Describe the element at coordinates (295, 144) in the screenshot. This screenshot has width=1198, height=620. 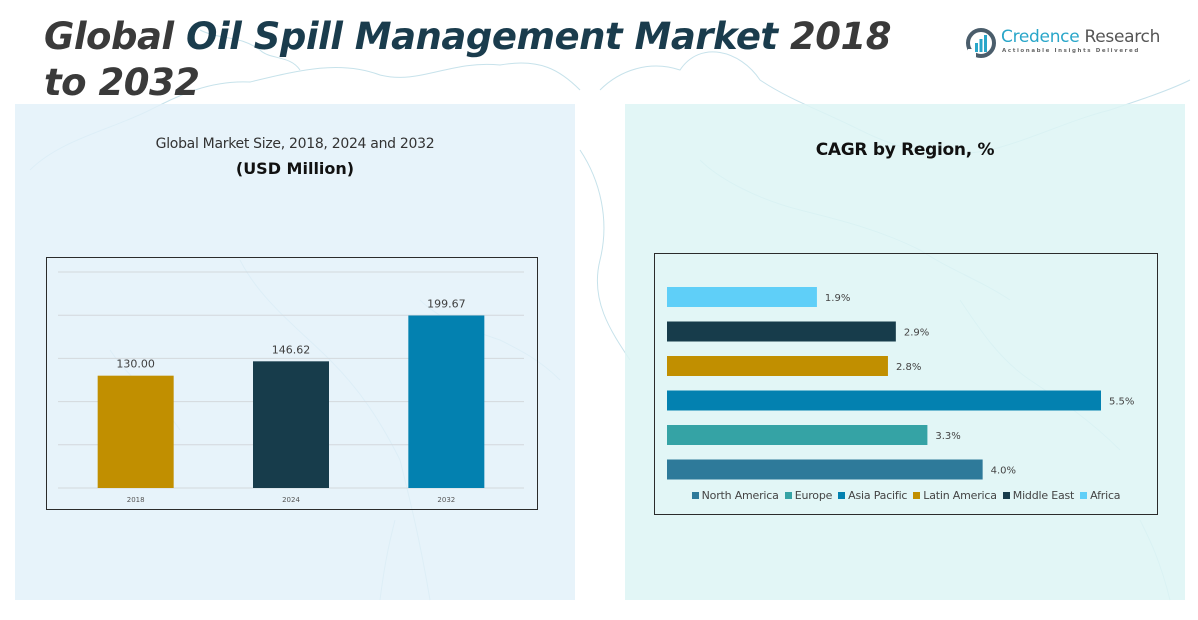
I see `market-size-chart-title: Global Market Size, 2018, 2024 and 2032` at that location.